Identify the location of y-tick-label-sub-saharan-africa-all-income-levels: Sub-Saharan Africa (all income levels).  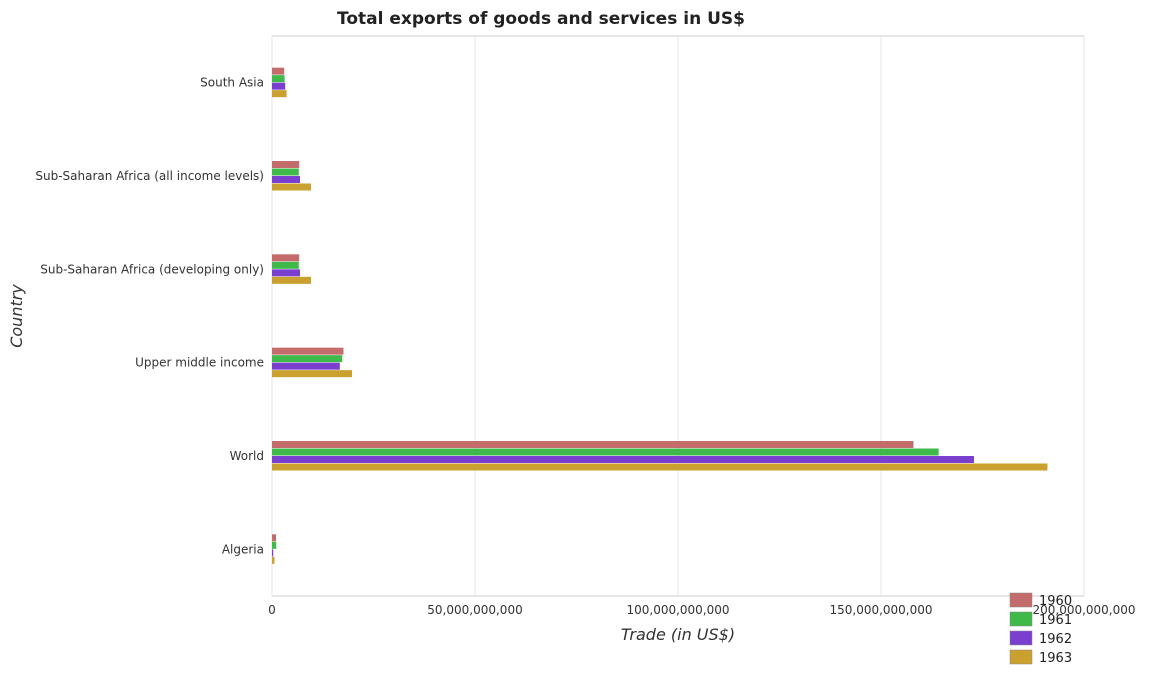
(149, 176).